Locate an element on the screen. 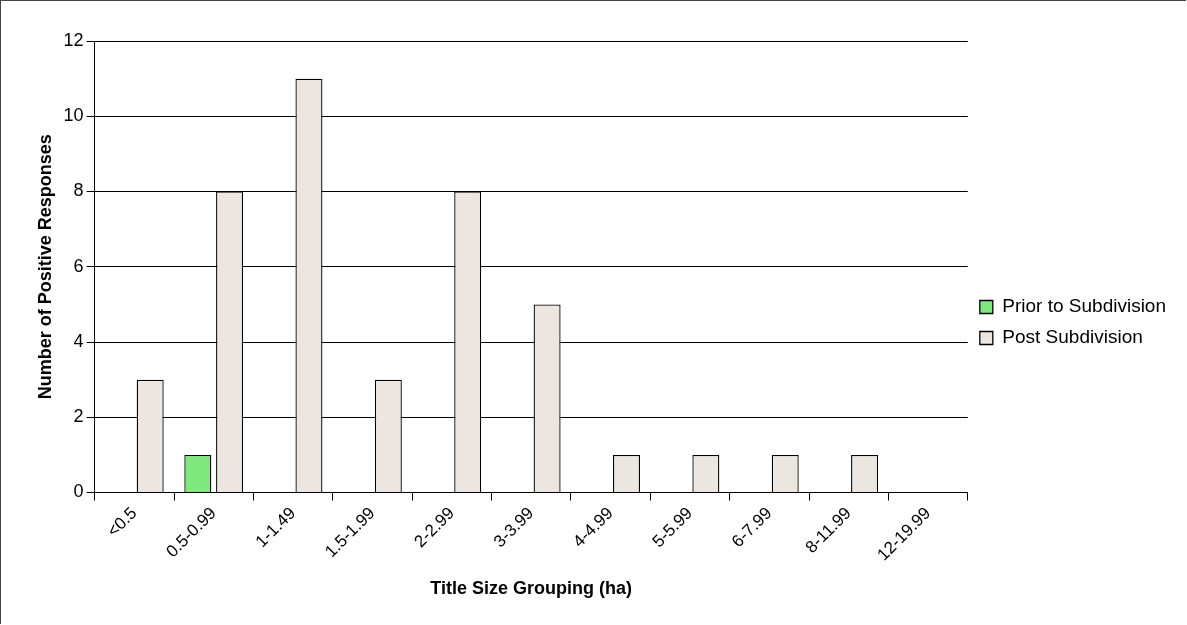 This screenshot has width=1187, height=625. legend-label: Prior to Subdivision is located at coordinates (1084, 306).